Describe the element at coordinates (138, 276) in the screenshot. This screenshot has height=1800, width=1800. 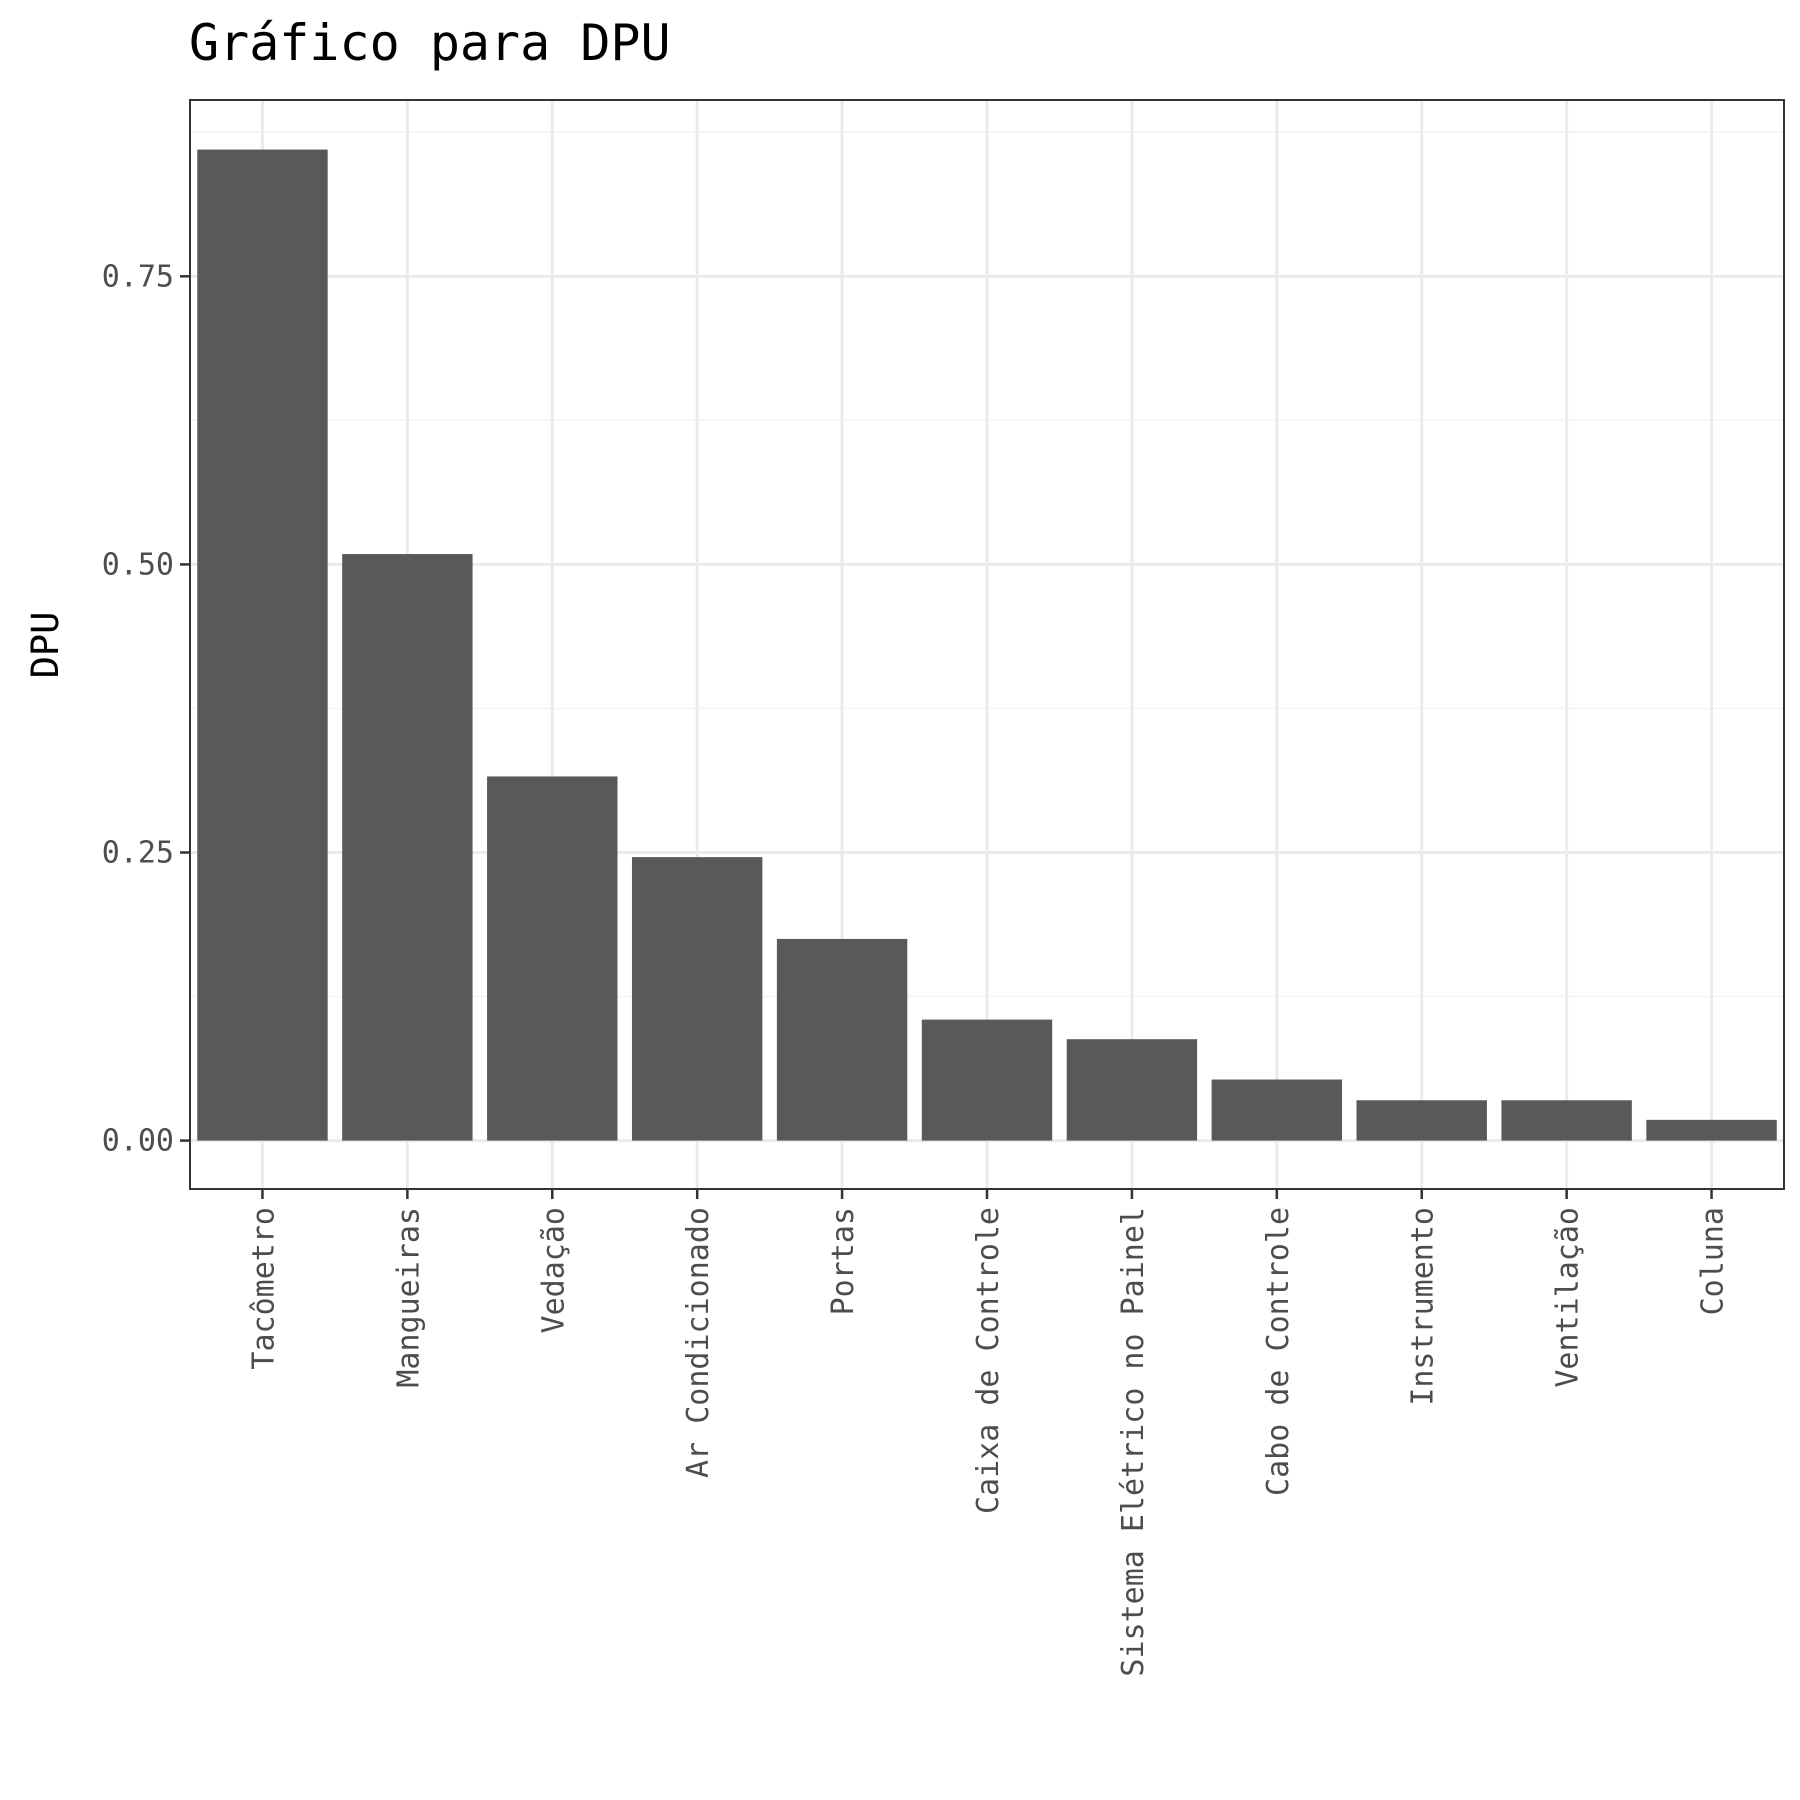
I see `y-tick-label-3: 0.75` at that location.